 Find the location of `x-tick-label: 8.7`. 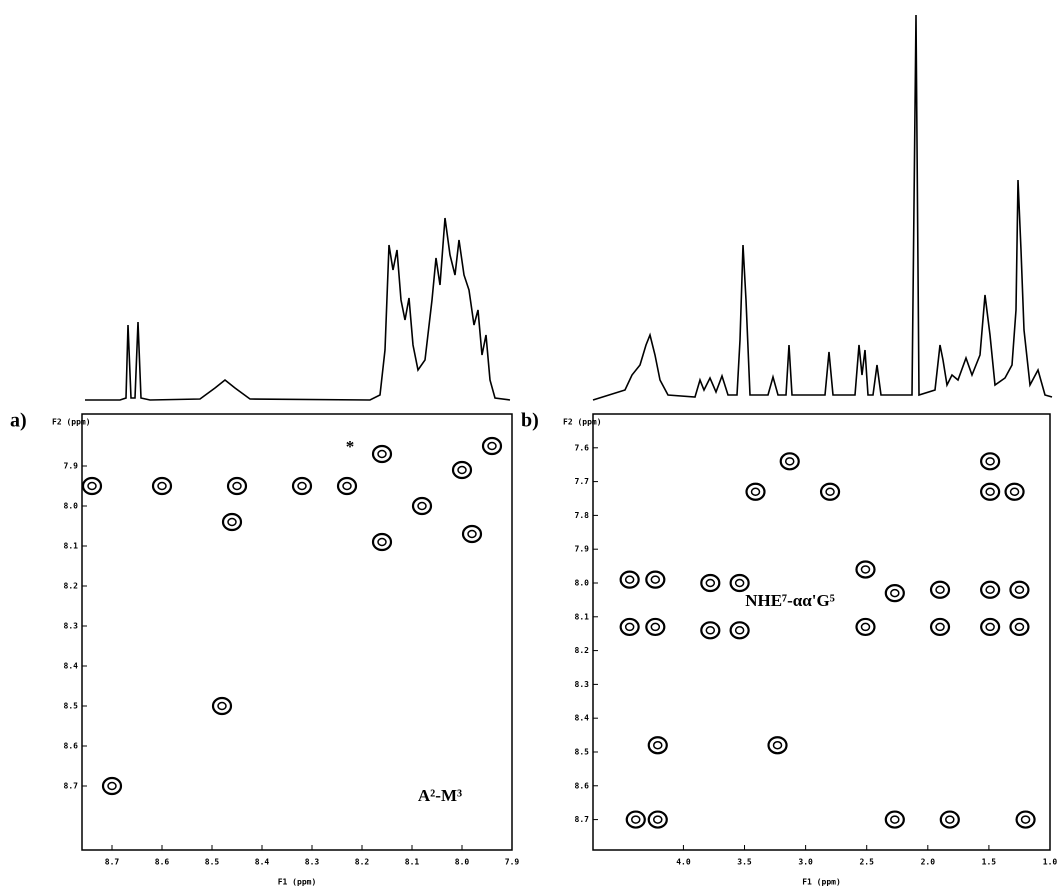

x-tick-label: 8.7 is located at coordinates (112, 862).